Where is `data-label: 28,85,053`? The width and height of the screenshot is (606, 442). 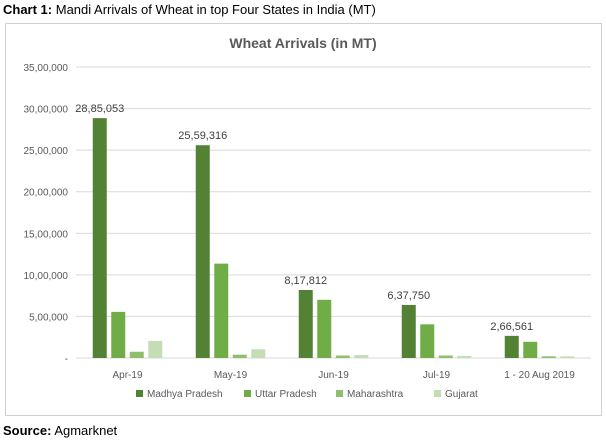 data-label: 28,85,053 is located at coordinates (99, 109).